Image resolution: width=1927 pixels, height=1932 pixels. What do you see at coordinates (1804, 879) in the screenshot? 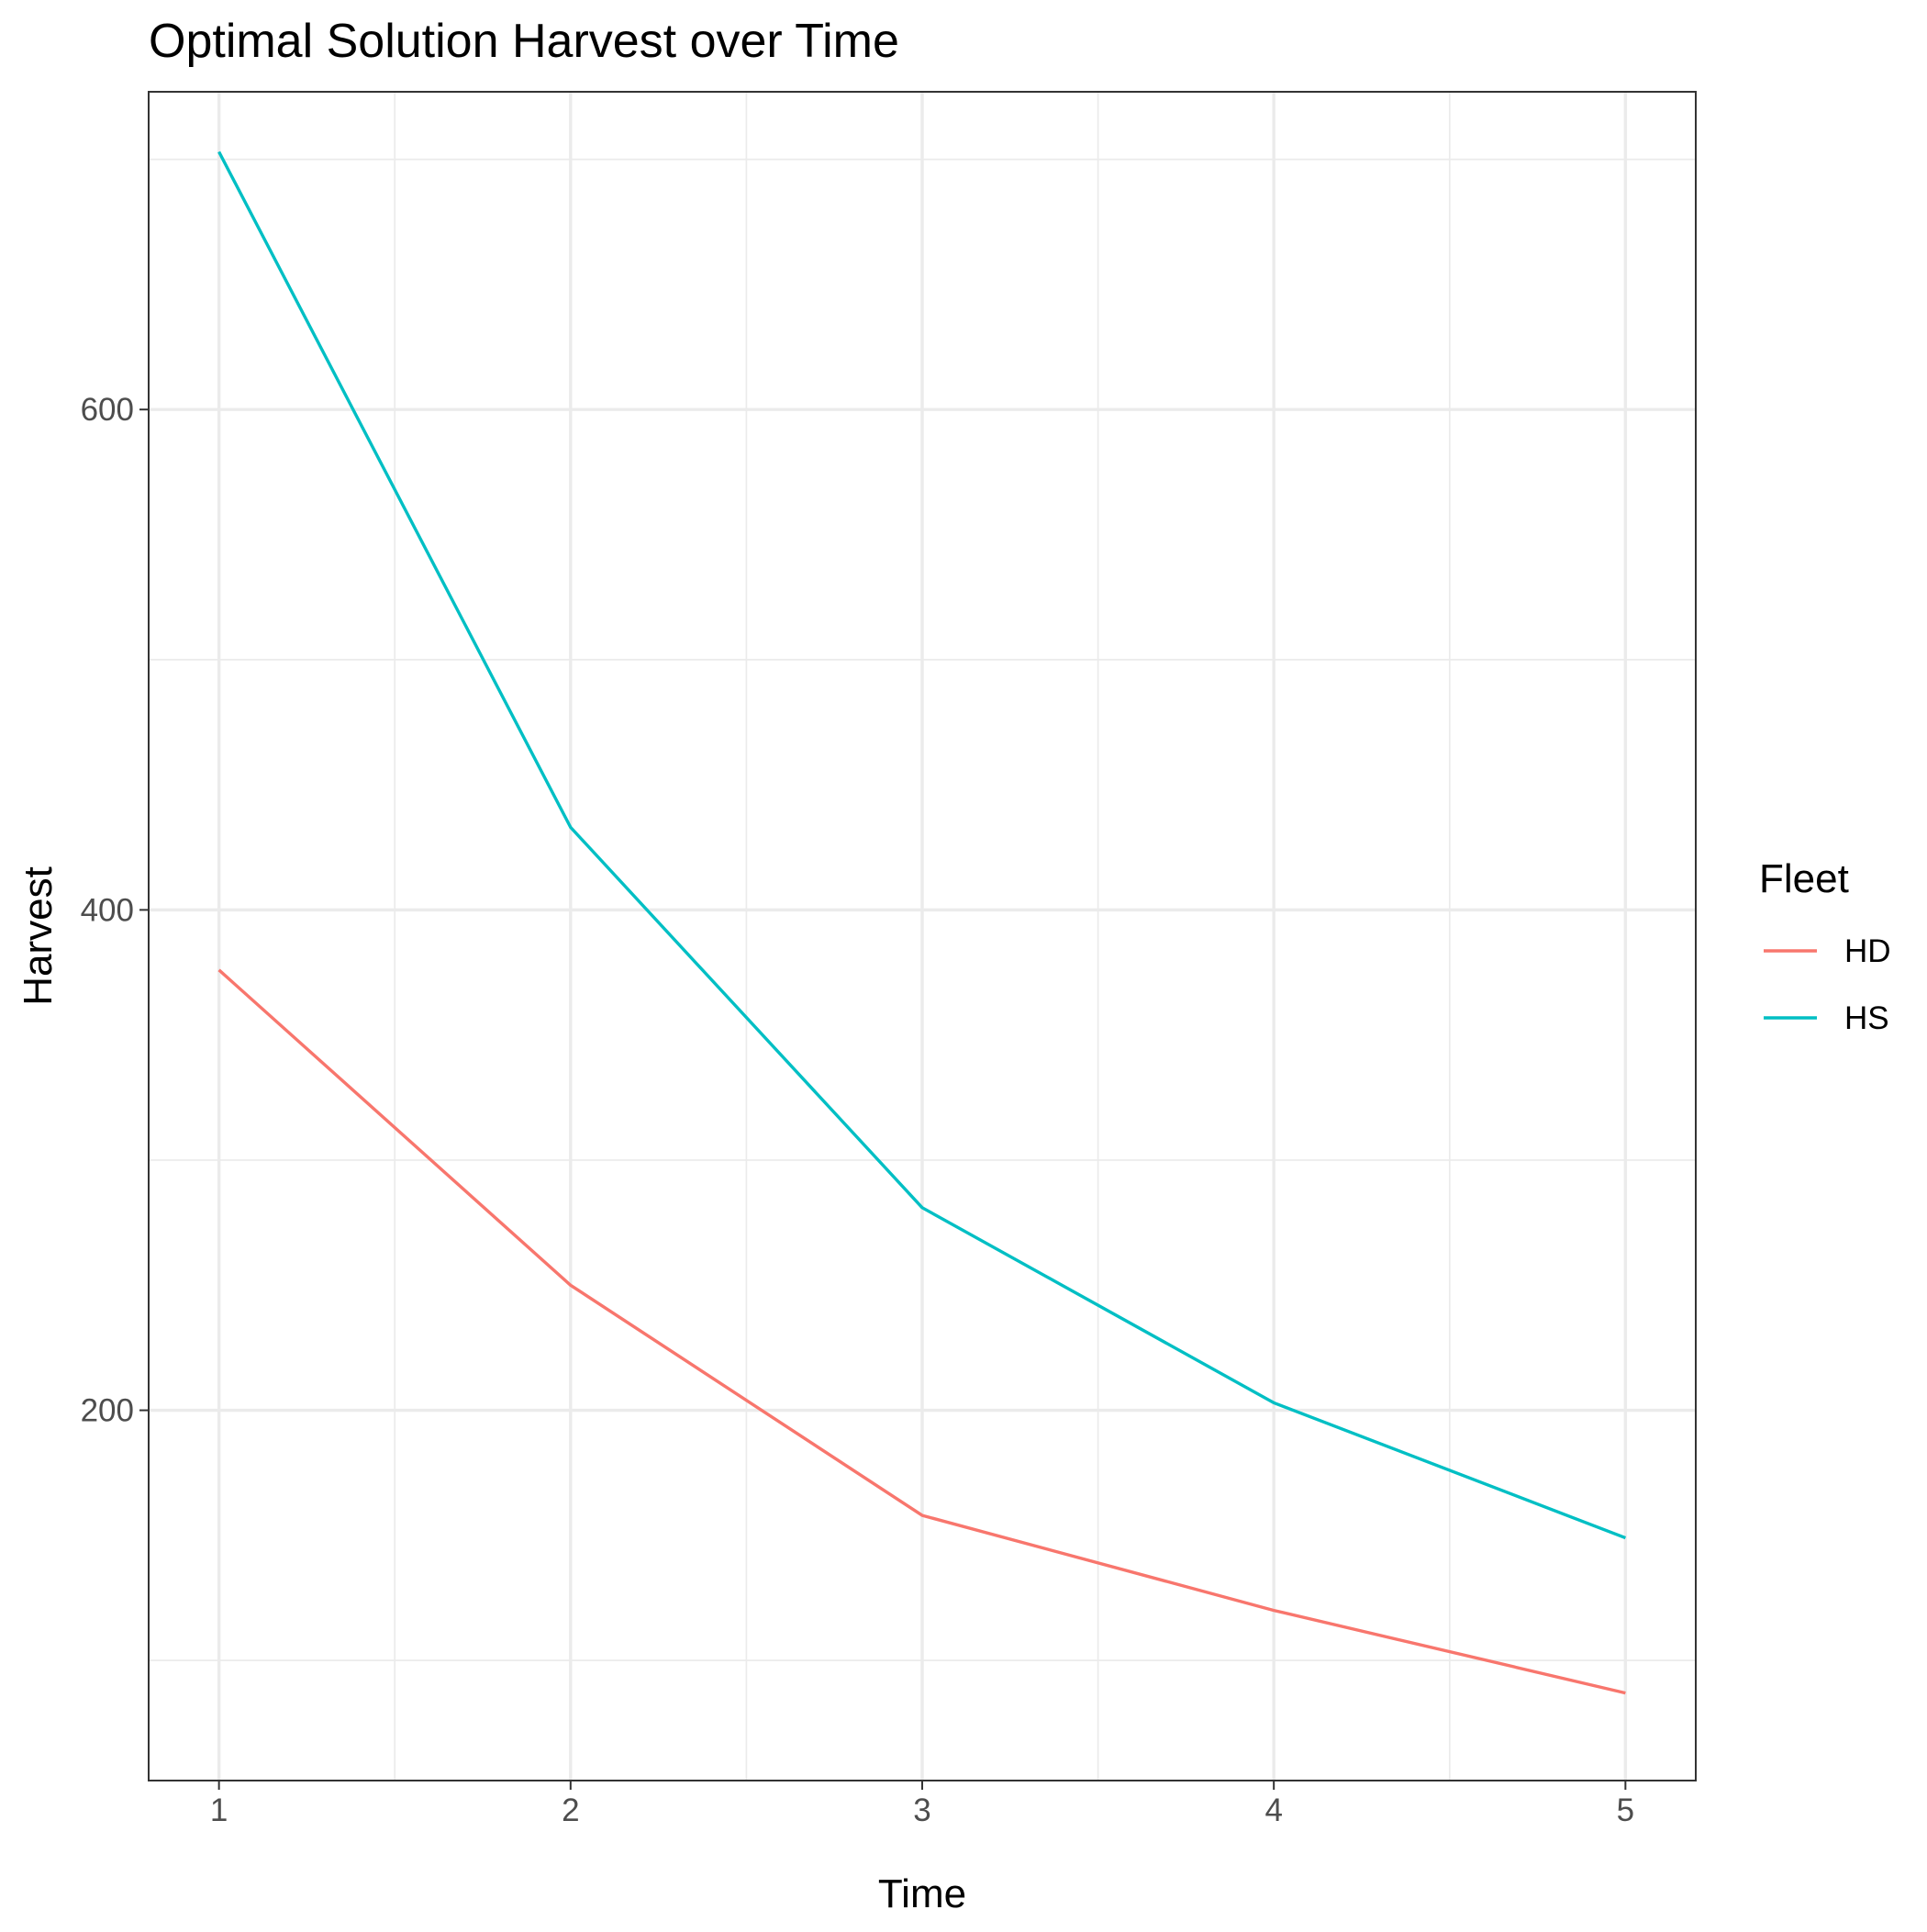
I see `legend-title: Fleet` at bounding box center [1804, 879].